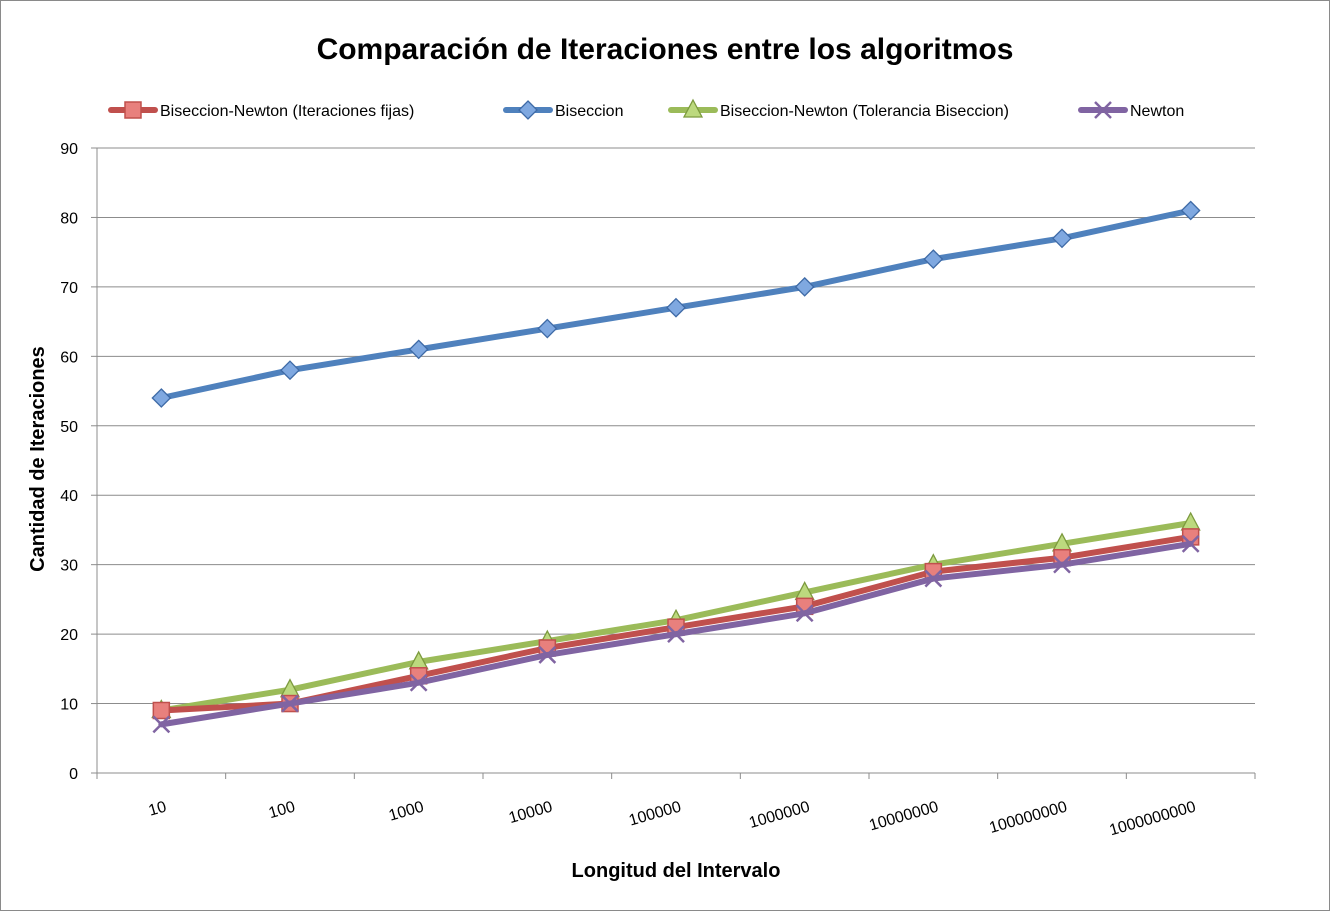  I want to click on y-tick-label: 30, so click(69, 566).